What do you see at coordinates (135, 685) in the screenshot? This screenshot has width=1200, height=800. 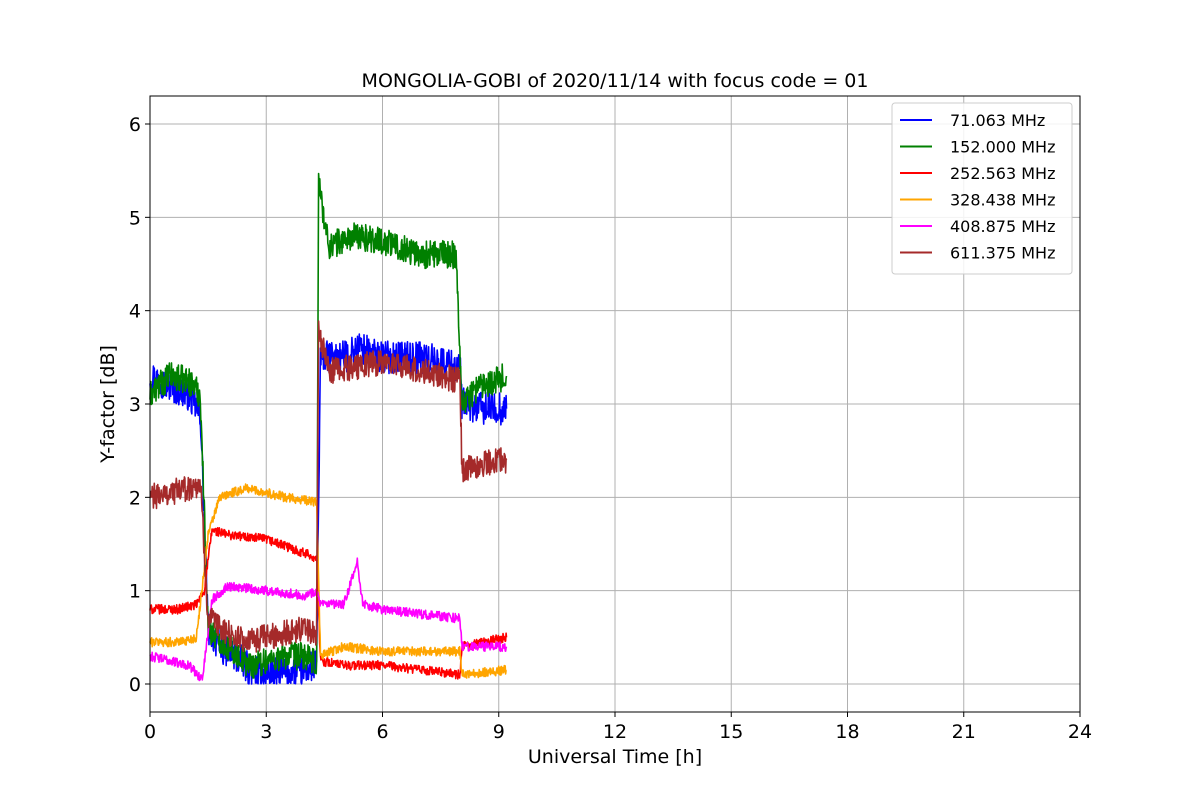 I see `y-tick-label: 0` at bounding box center [135, 685].